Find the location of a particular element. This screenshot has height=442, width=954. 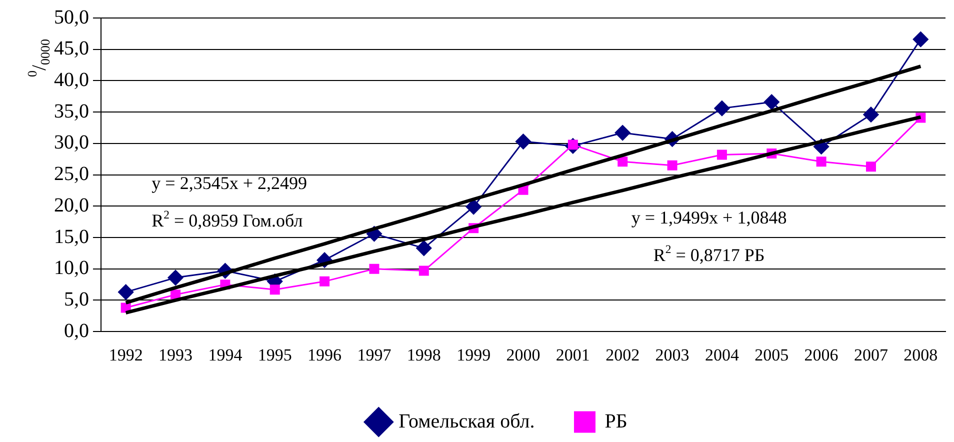

x-tick-label: 1996 is located at coordinates (325, 354).